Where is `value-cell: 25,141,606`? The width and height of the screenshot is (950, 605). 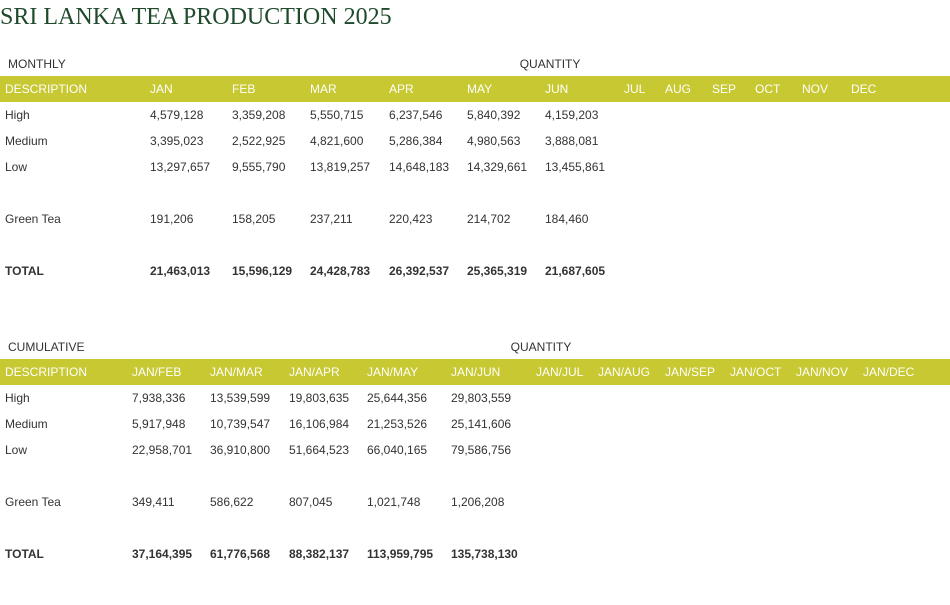 value-cell: 25,141,606 is located at coordinates (481, 424).